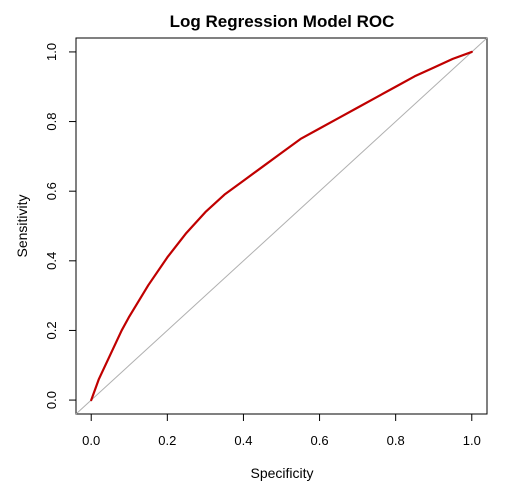 This screenshot has height=494, width=527. I want to click on x-tick-label: 0.8, so click(396, 440).